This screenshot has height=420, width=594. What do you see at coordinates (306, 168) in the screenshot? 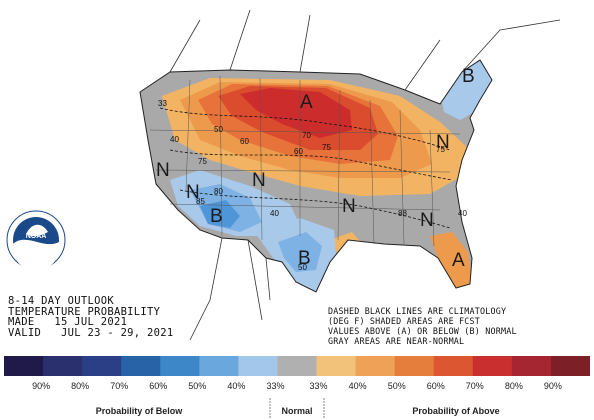
I see `climatology-contours` at bounding box center [306, 168].